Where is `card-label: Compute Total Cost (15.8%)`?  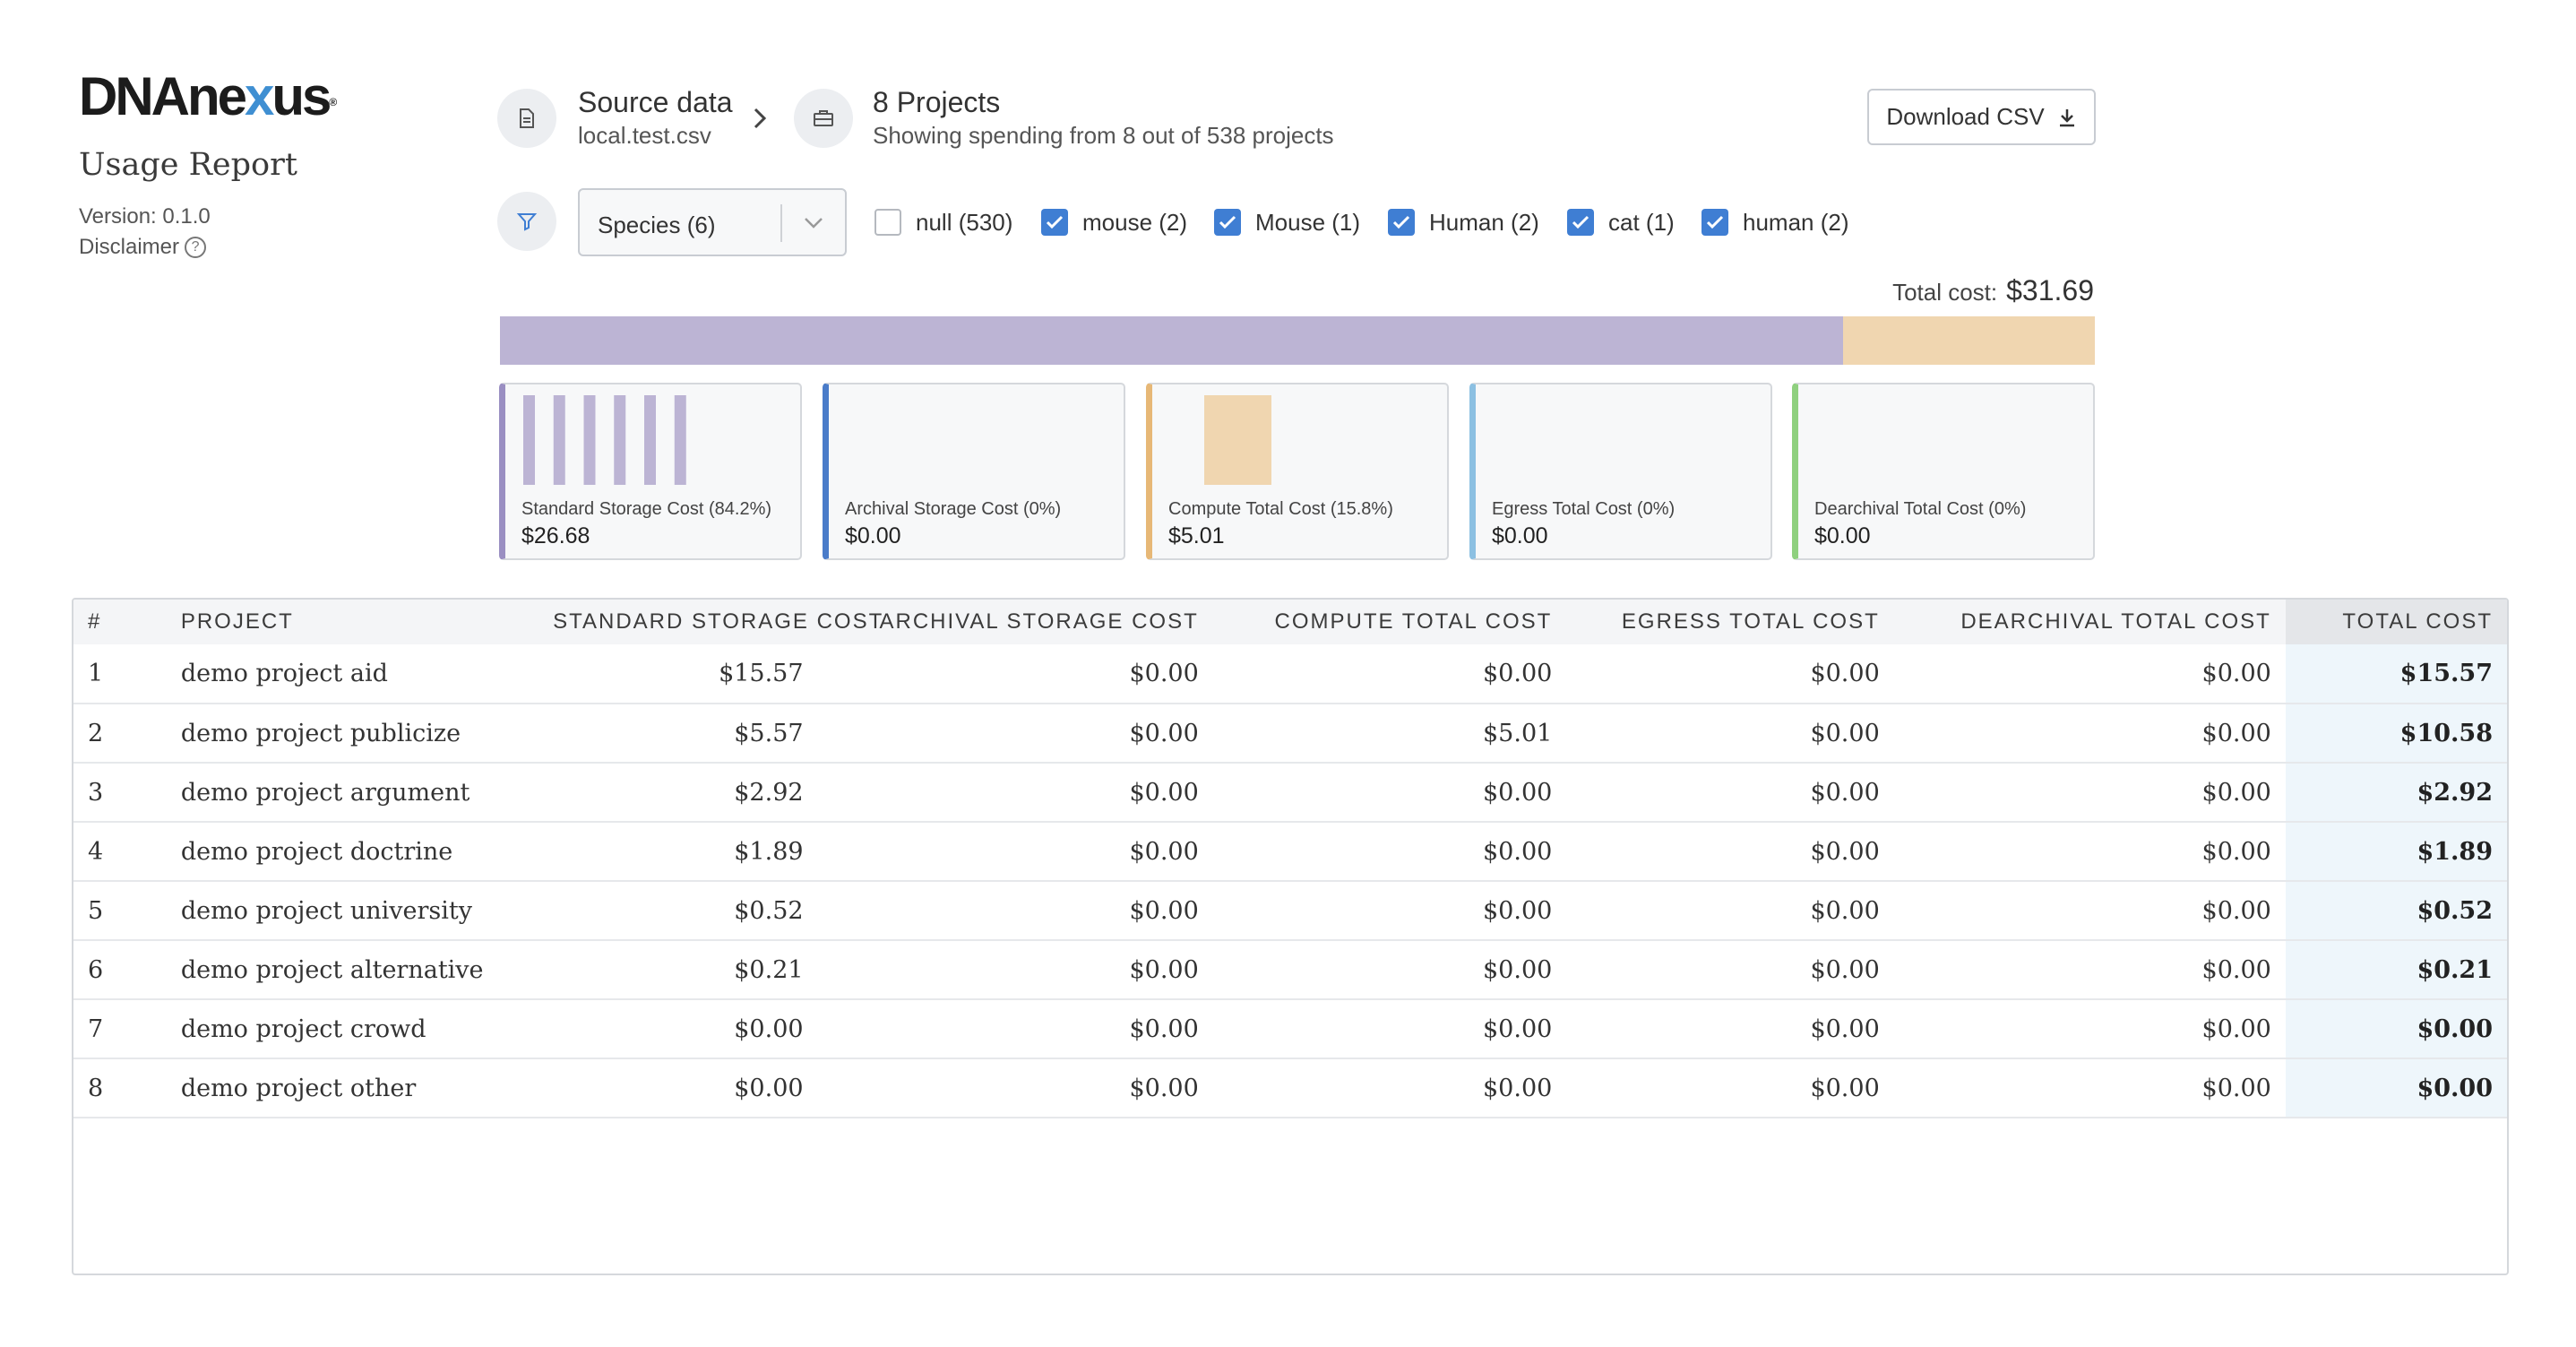 card-label: Compute Total Cost (15.8%) is located at coordinates (1280, 509).